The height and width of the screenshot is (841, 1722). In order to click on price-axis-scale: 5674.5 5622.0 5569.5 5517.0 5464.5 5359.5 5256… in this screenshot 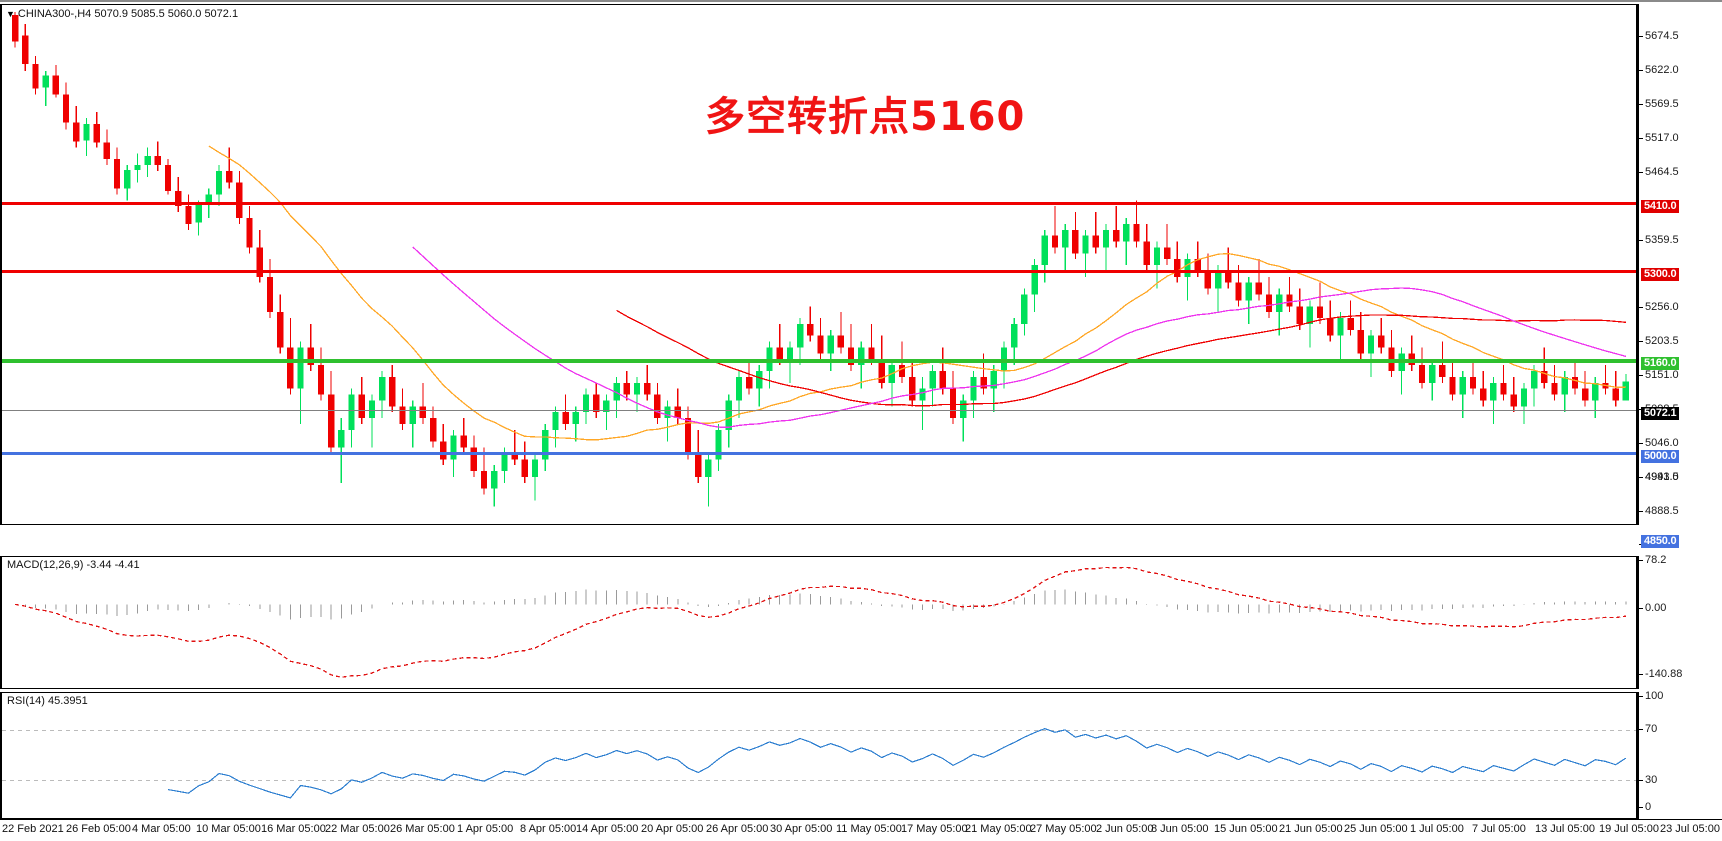, I will do `click(1679, 277)`.